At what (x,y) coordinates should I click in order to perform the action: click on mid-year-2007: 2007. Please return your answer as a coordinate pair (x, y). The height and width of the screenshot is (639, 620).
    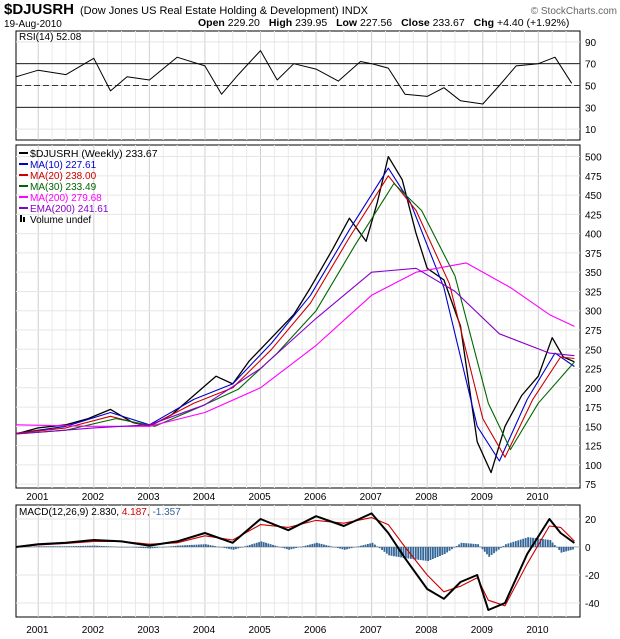
    Looking at the image, I should click on (371, 497).